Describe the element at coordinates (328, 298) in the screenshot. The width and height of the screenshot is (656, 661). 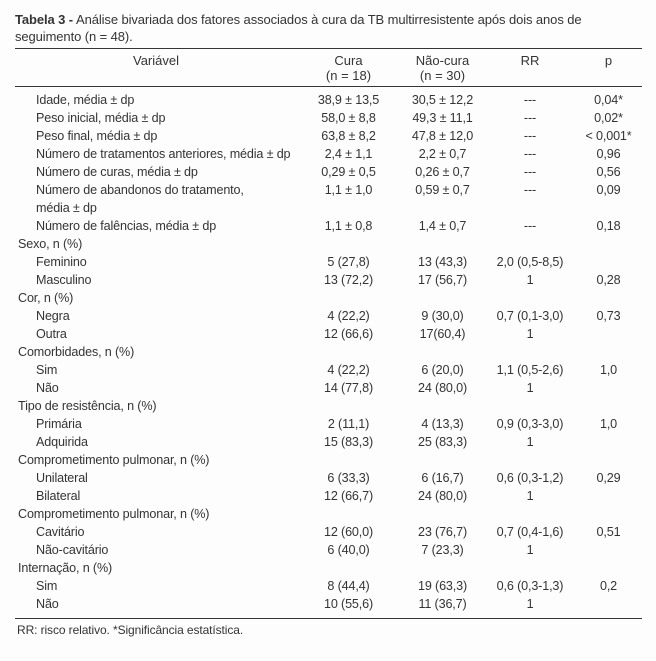
I see `table-group-row: Cor, n (%)` at that location.